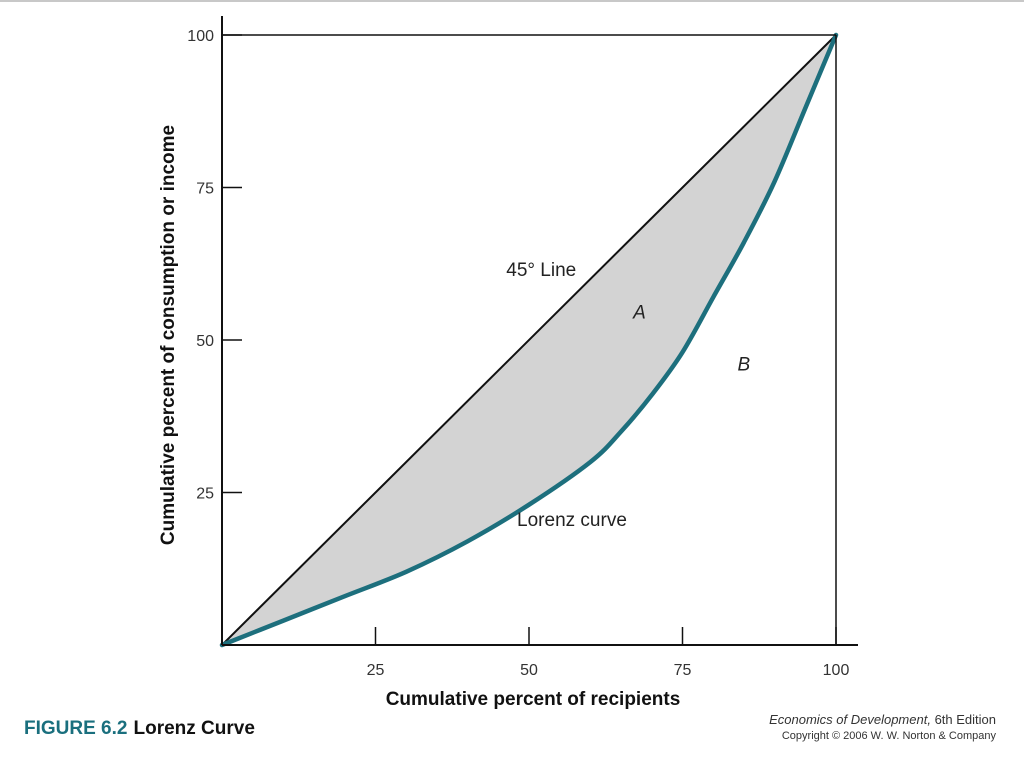  What do you see at coordinates (205, 494) in the screenshot?
I see `y-tick-label-25: 25` at bounding box center [205, 494].